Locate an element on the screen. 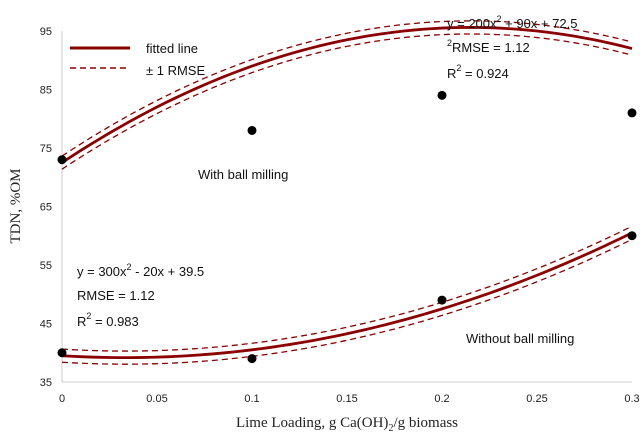 This screenshot has width=642, height=434. x-axis-title-main: Lime Loading, g Ca(OH) is located at coordinates (312, 423).